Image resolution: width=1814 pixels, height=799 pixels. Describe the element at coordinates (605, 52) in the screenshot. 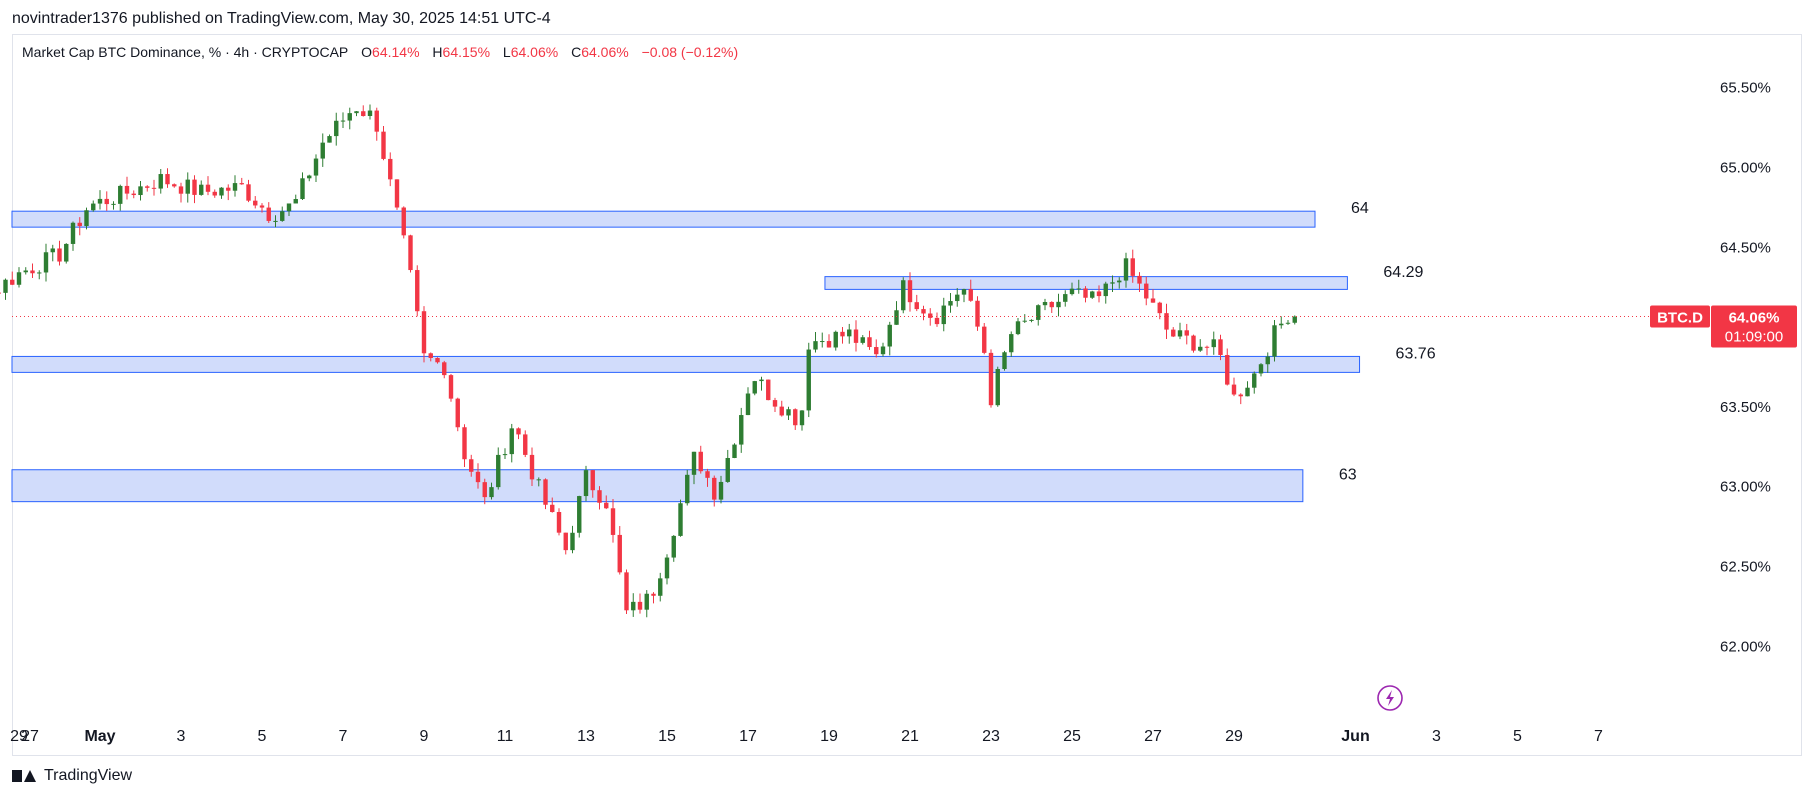

I see `legend-close-value: 64.06%` at that location.